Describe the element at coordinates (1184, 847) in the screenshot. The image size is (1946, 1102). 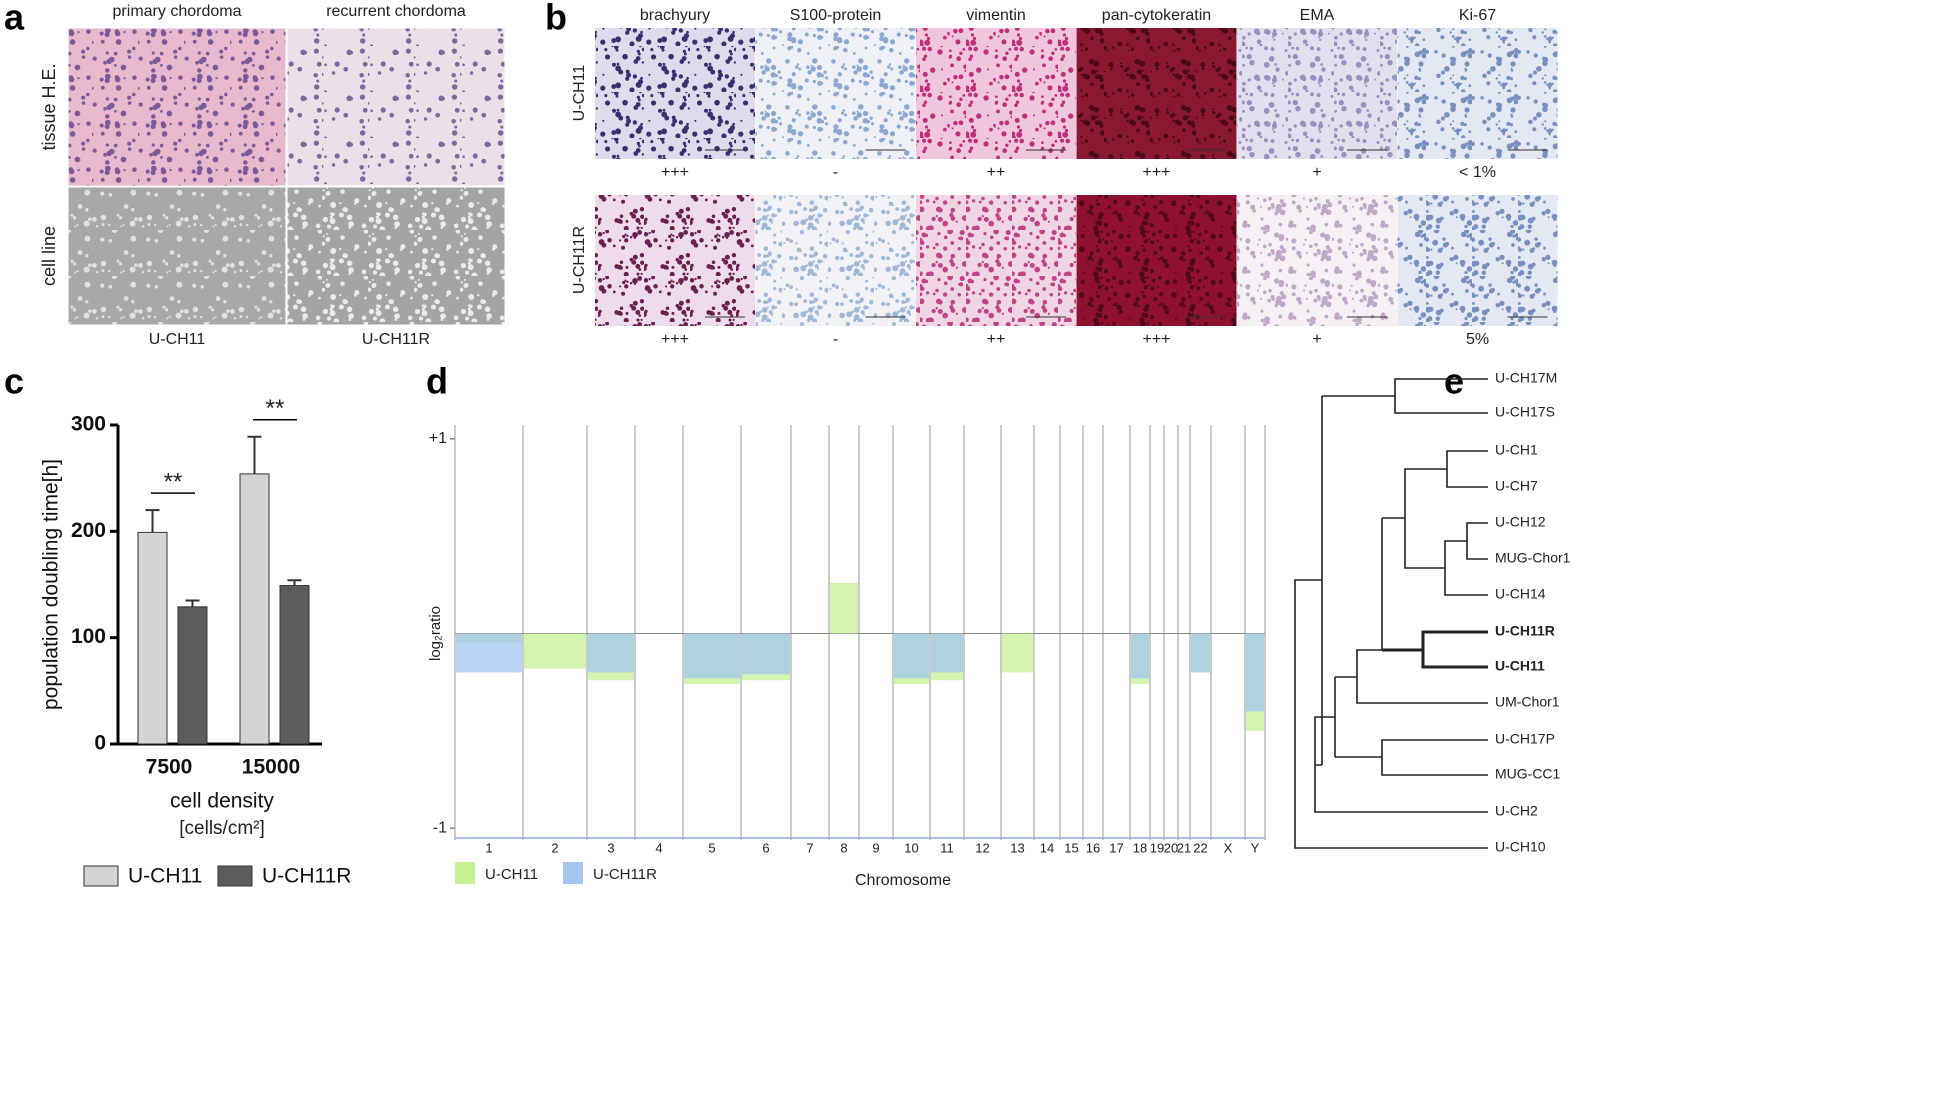
I see `x-tick-label: 21` at that location.